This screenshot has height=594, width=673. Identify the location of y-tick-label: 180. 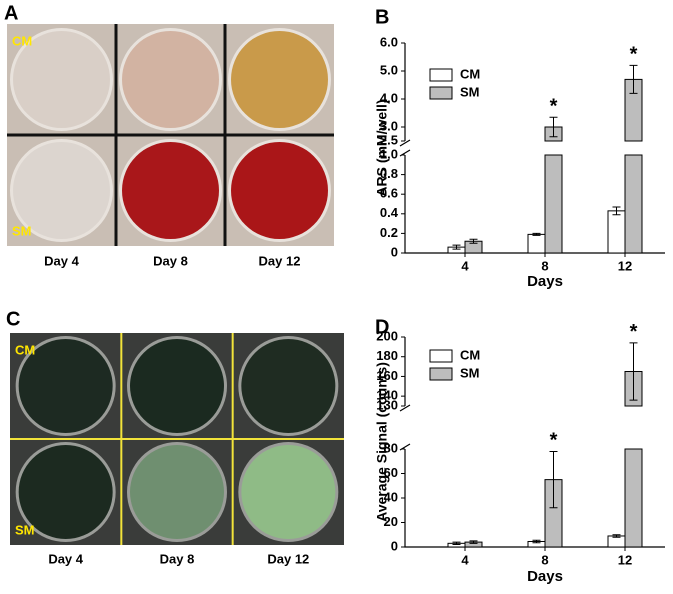
(387, 355).